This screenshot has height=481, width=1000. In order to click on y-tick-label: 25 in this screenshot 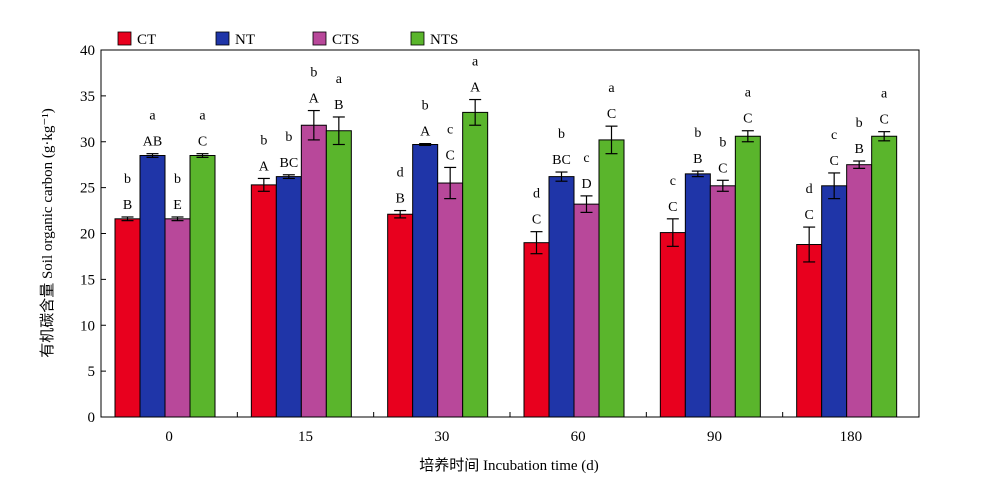, I will do `click(87, 189)`.